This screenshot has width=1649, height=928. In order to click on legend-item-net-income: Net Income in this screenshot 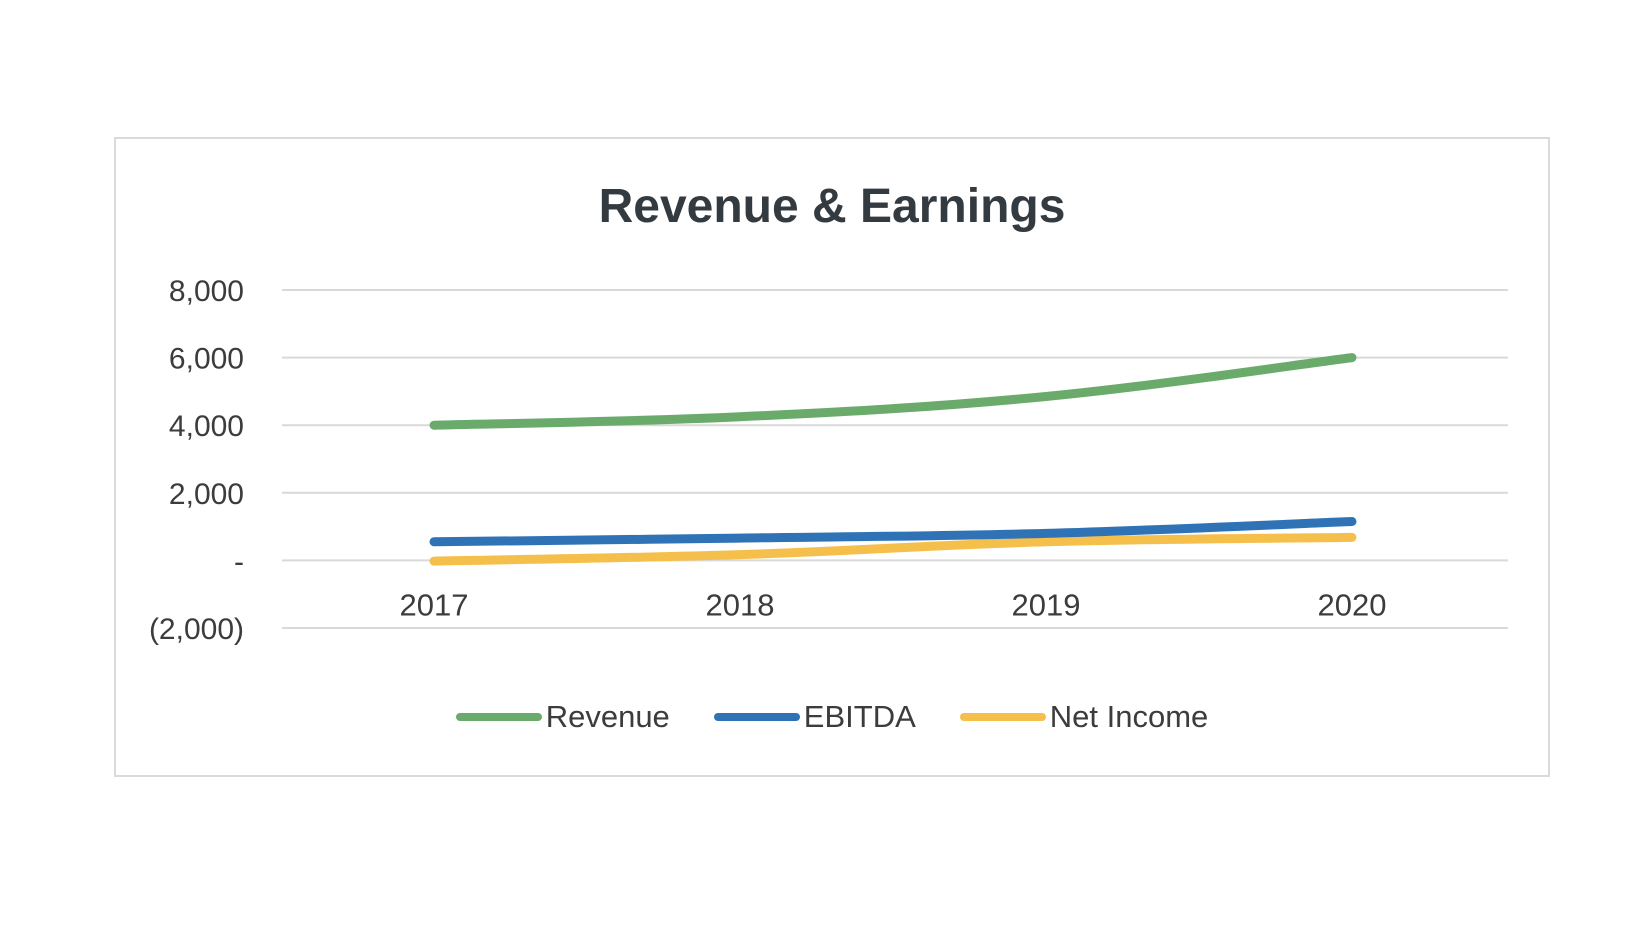, I will do `click(1084, 717)`.